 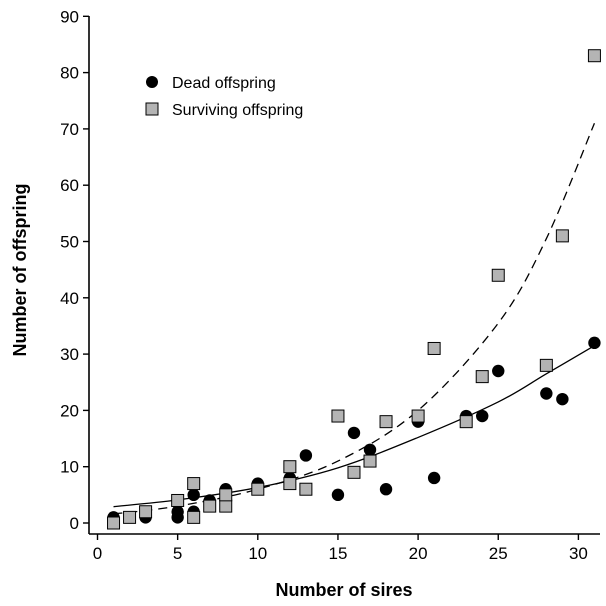 I want to click on y-ticks: 0 10 20 30 40 50 60 70 80 90, so click(x=74, y=270).